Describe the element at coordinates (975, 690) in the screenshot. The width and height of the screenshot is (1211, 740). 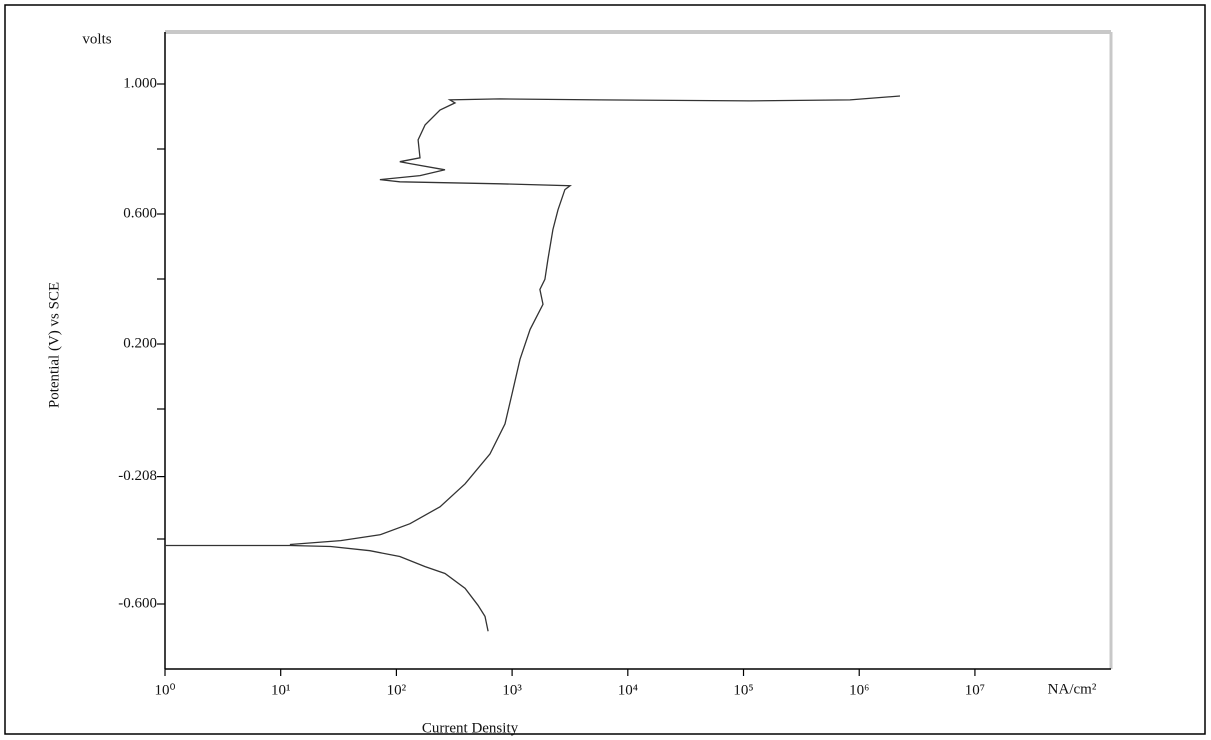
I see `x-tick-label: 10⁷` at that location.